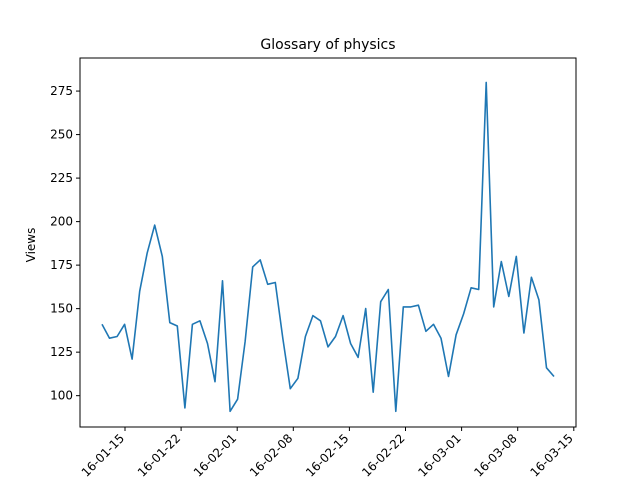 This screenshot has height=480, width=640. I want to click on y-tick-label: 200, so click(61, 222).